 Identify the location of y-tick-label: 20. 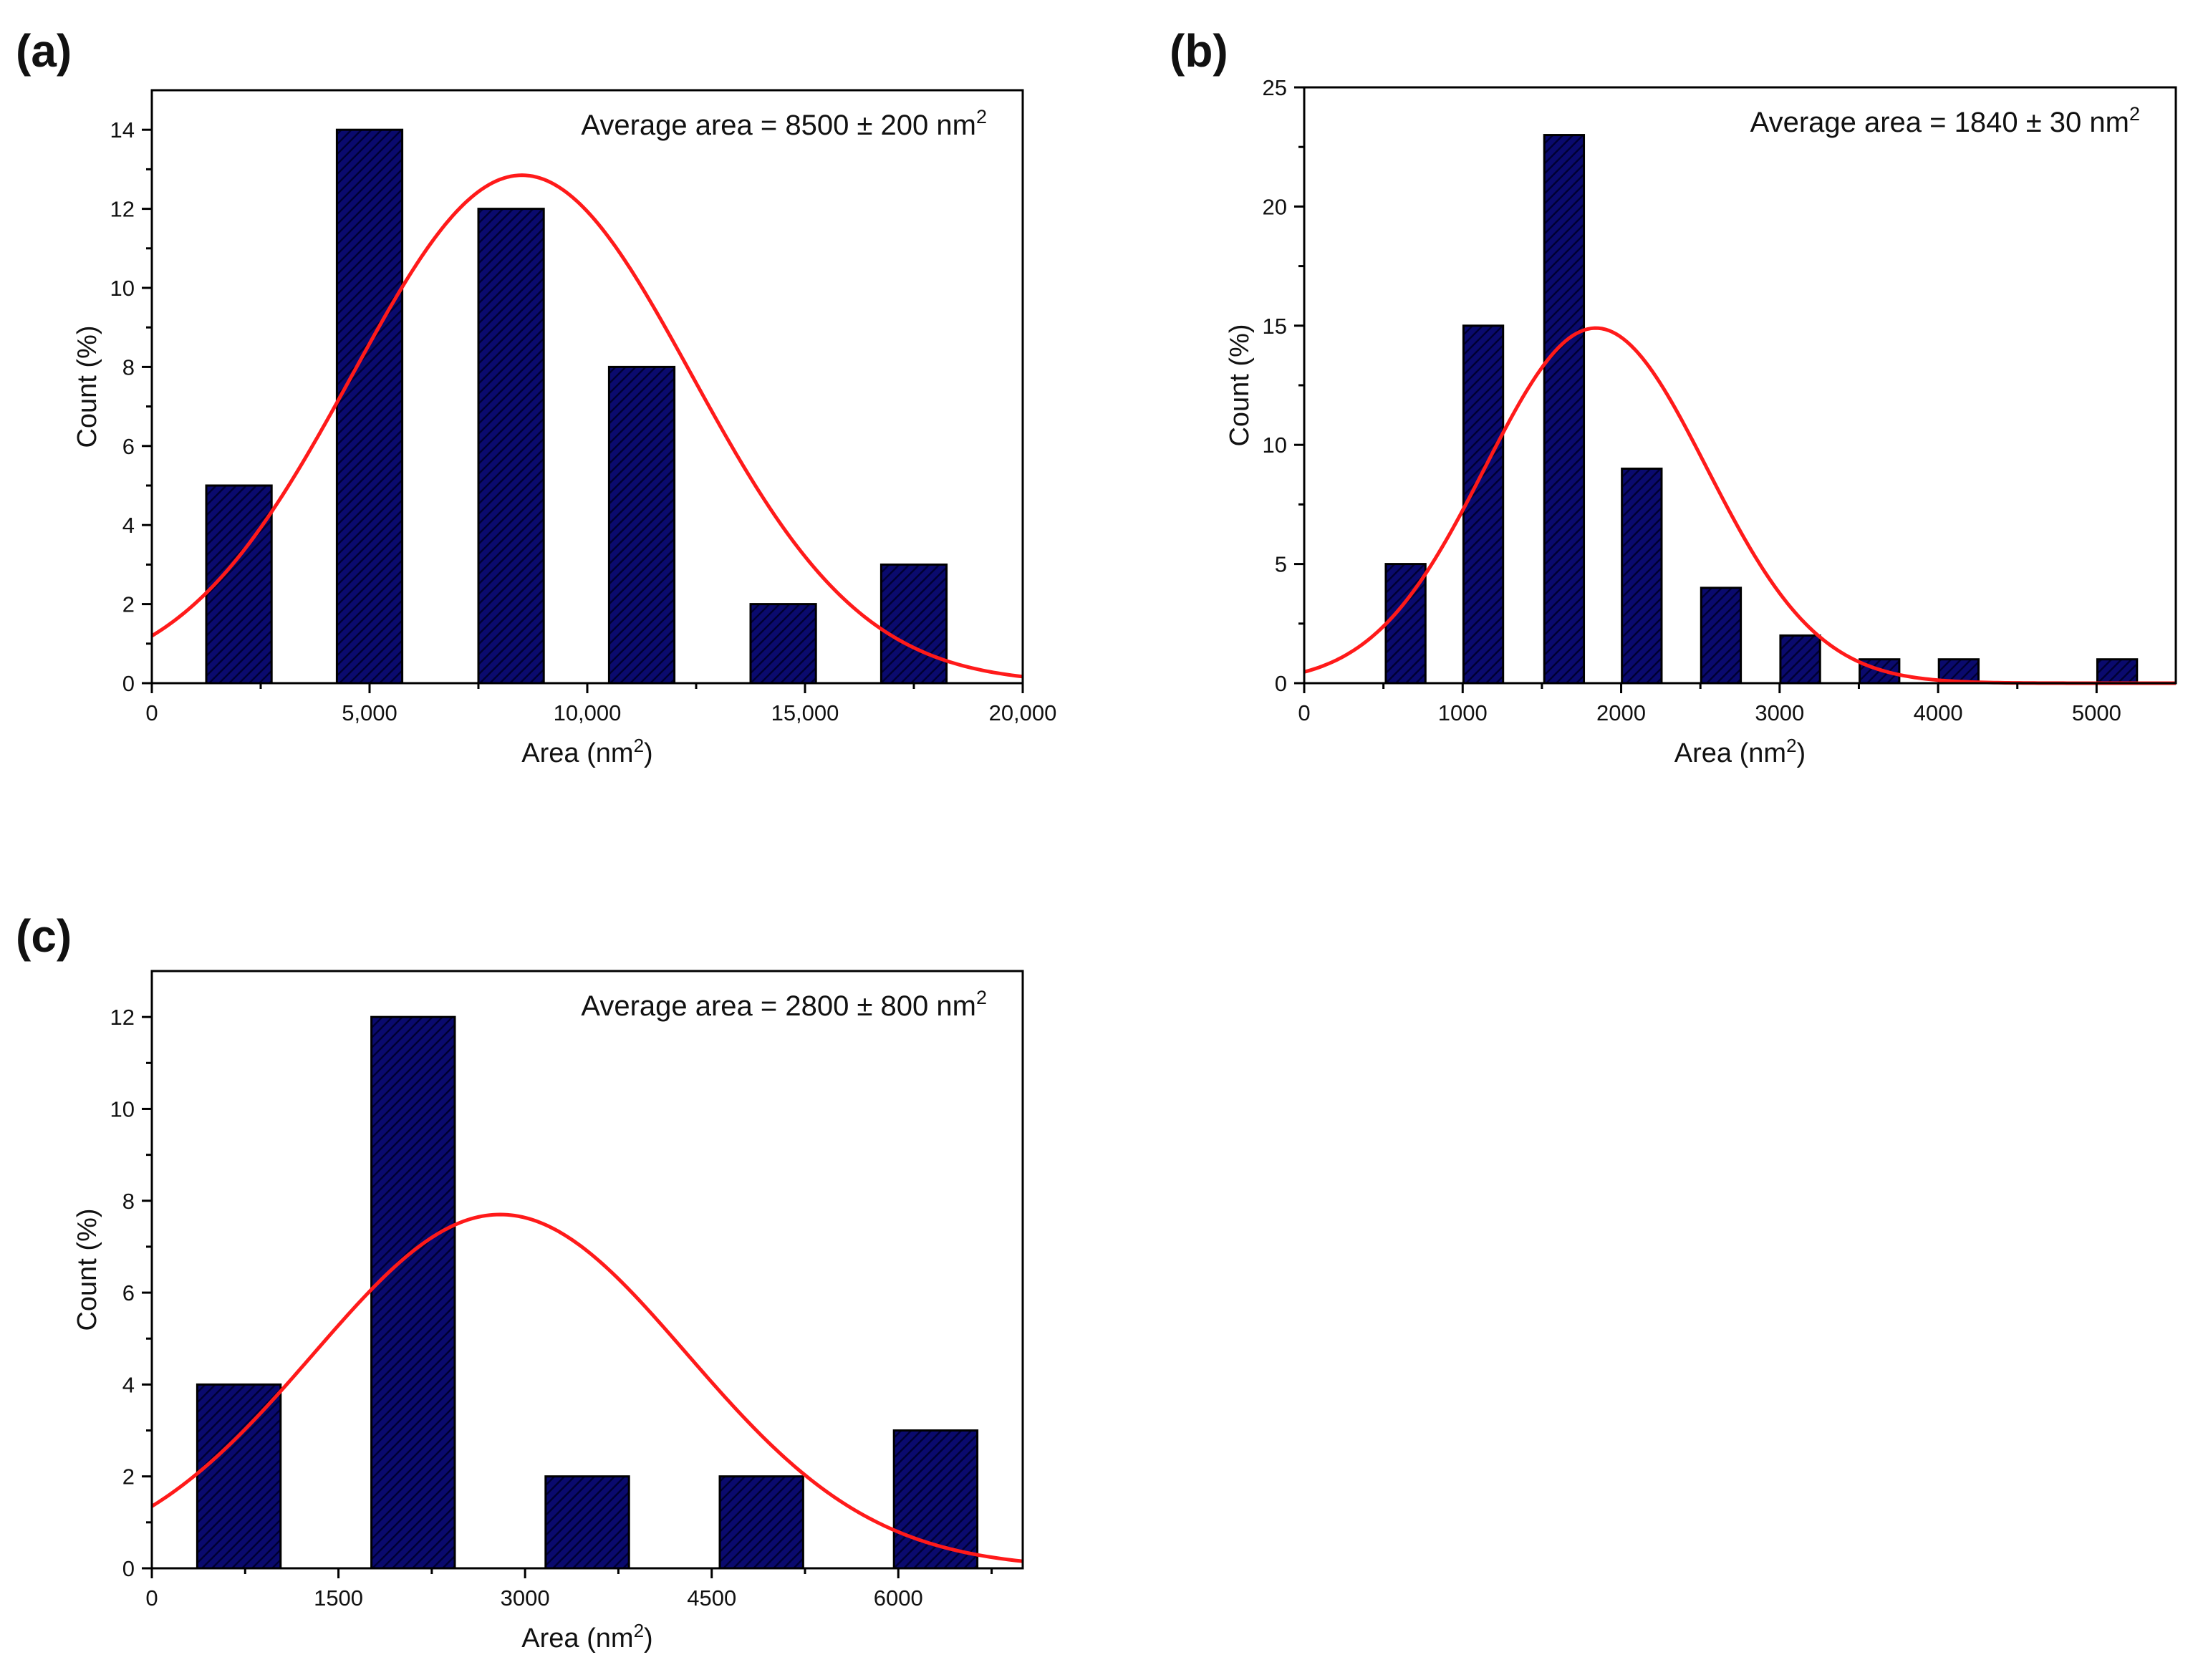
(1275, 206).